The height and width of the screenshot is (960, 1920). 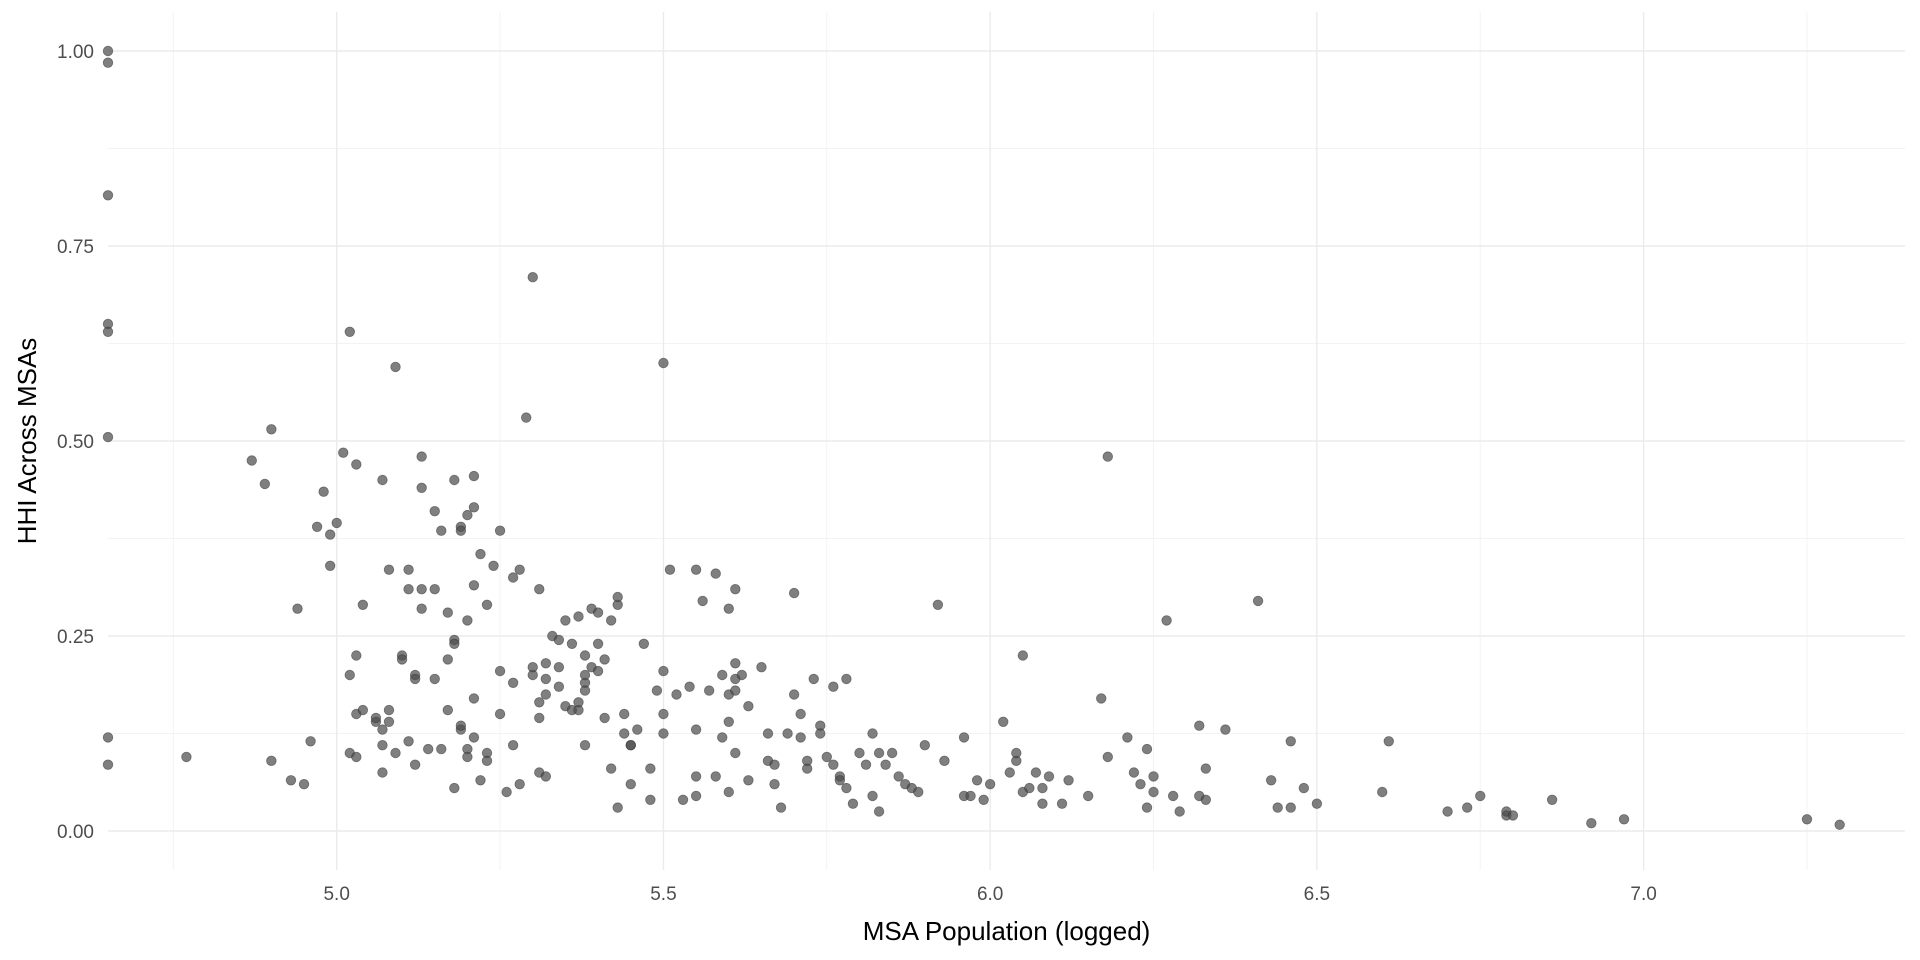 What do you see at coordinates (1007, 931) in the screenshot?
I see `x-axis-title: MSA Population (logged)` at bounding box center [1007, 931].